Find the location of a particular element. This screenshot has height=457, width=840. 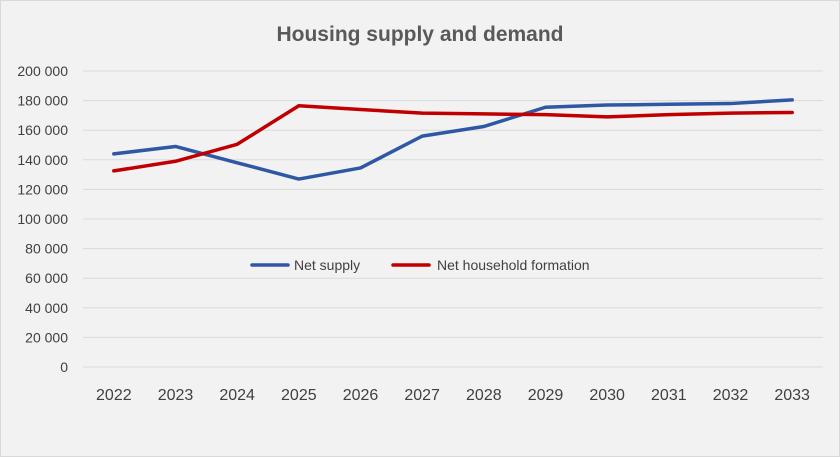

y-tick-label: 140 000 is located at coordinates (42, 160).